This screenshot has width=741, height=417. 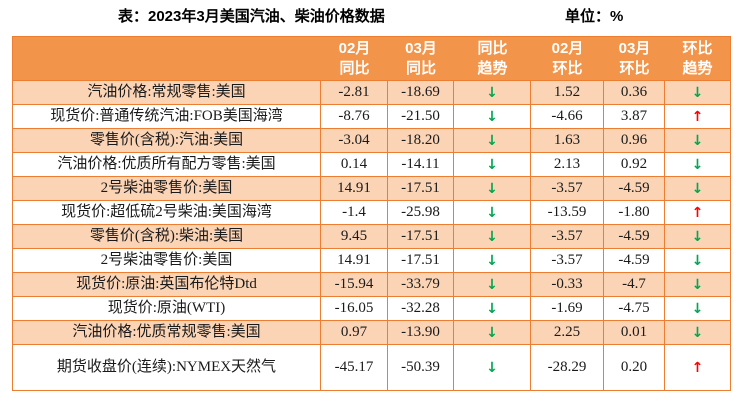 I want to click on yoy-mar-cell: -21.50, so click(x=421, y=116).